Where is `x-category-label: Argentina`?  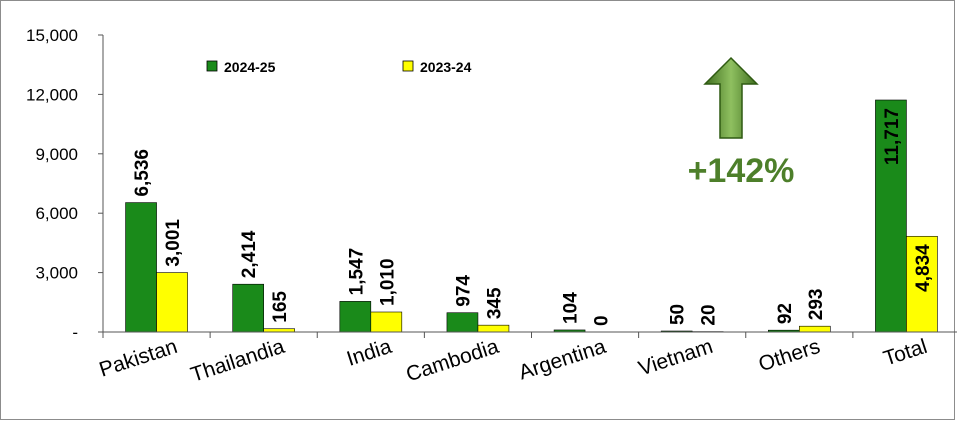
x-category-label: Argentina is located at coordinates (562, 360).